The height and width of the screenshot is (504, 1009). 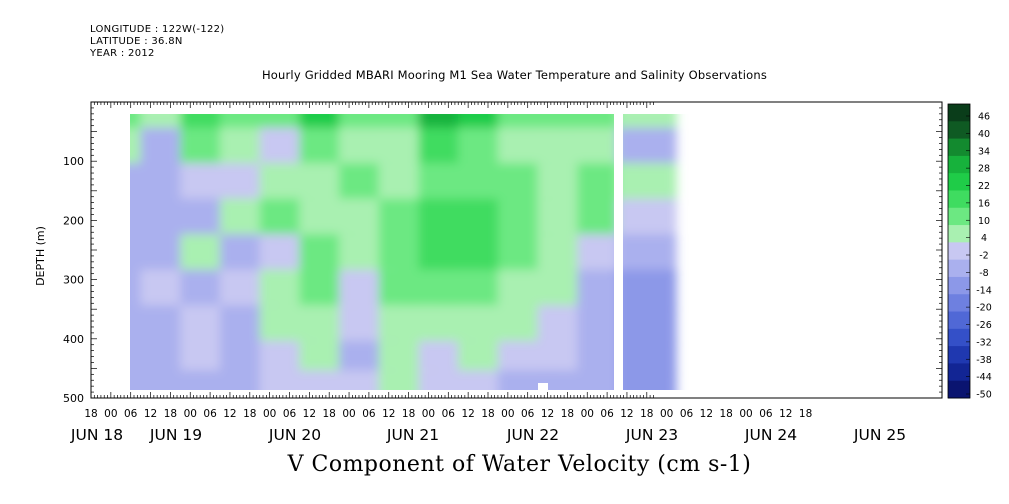 I want to click on colorbar-label: 22, so click(x=984, y=186).